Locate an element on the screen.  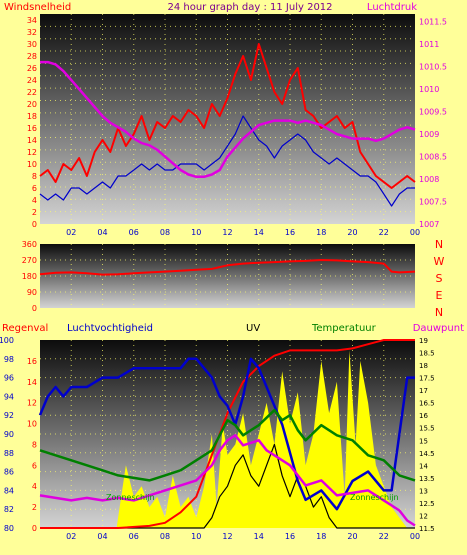
y-hum-tick-label: 100 is located at coordinates (7, 340).